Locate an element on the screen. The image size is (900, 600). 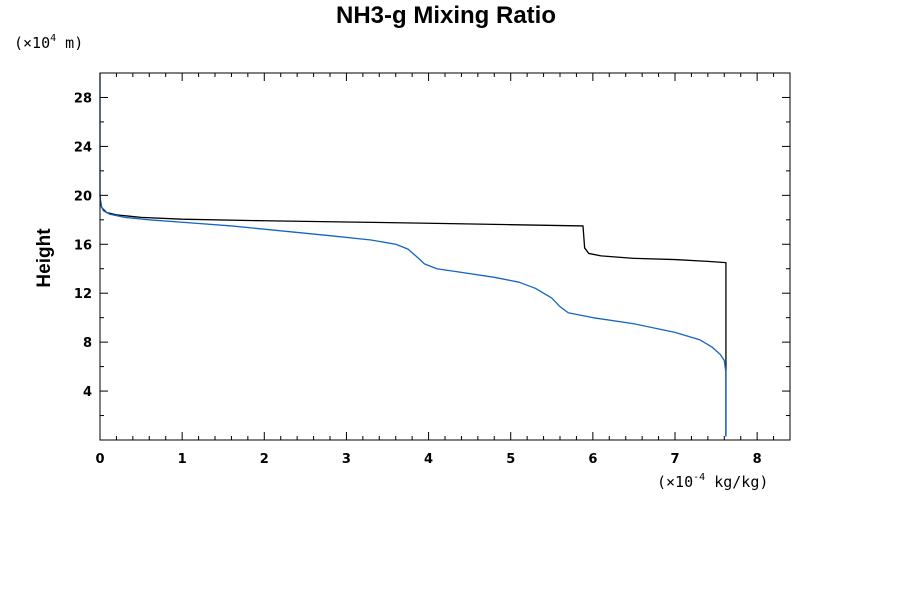
x-tick-label: 2 is located at coordinates (264, 459).